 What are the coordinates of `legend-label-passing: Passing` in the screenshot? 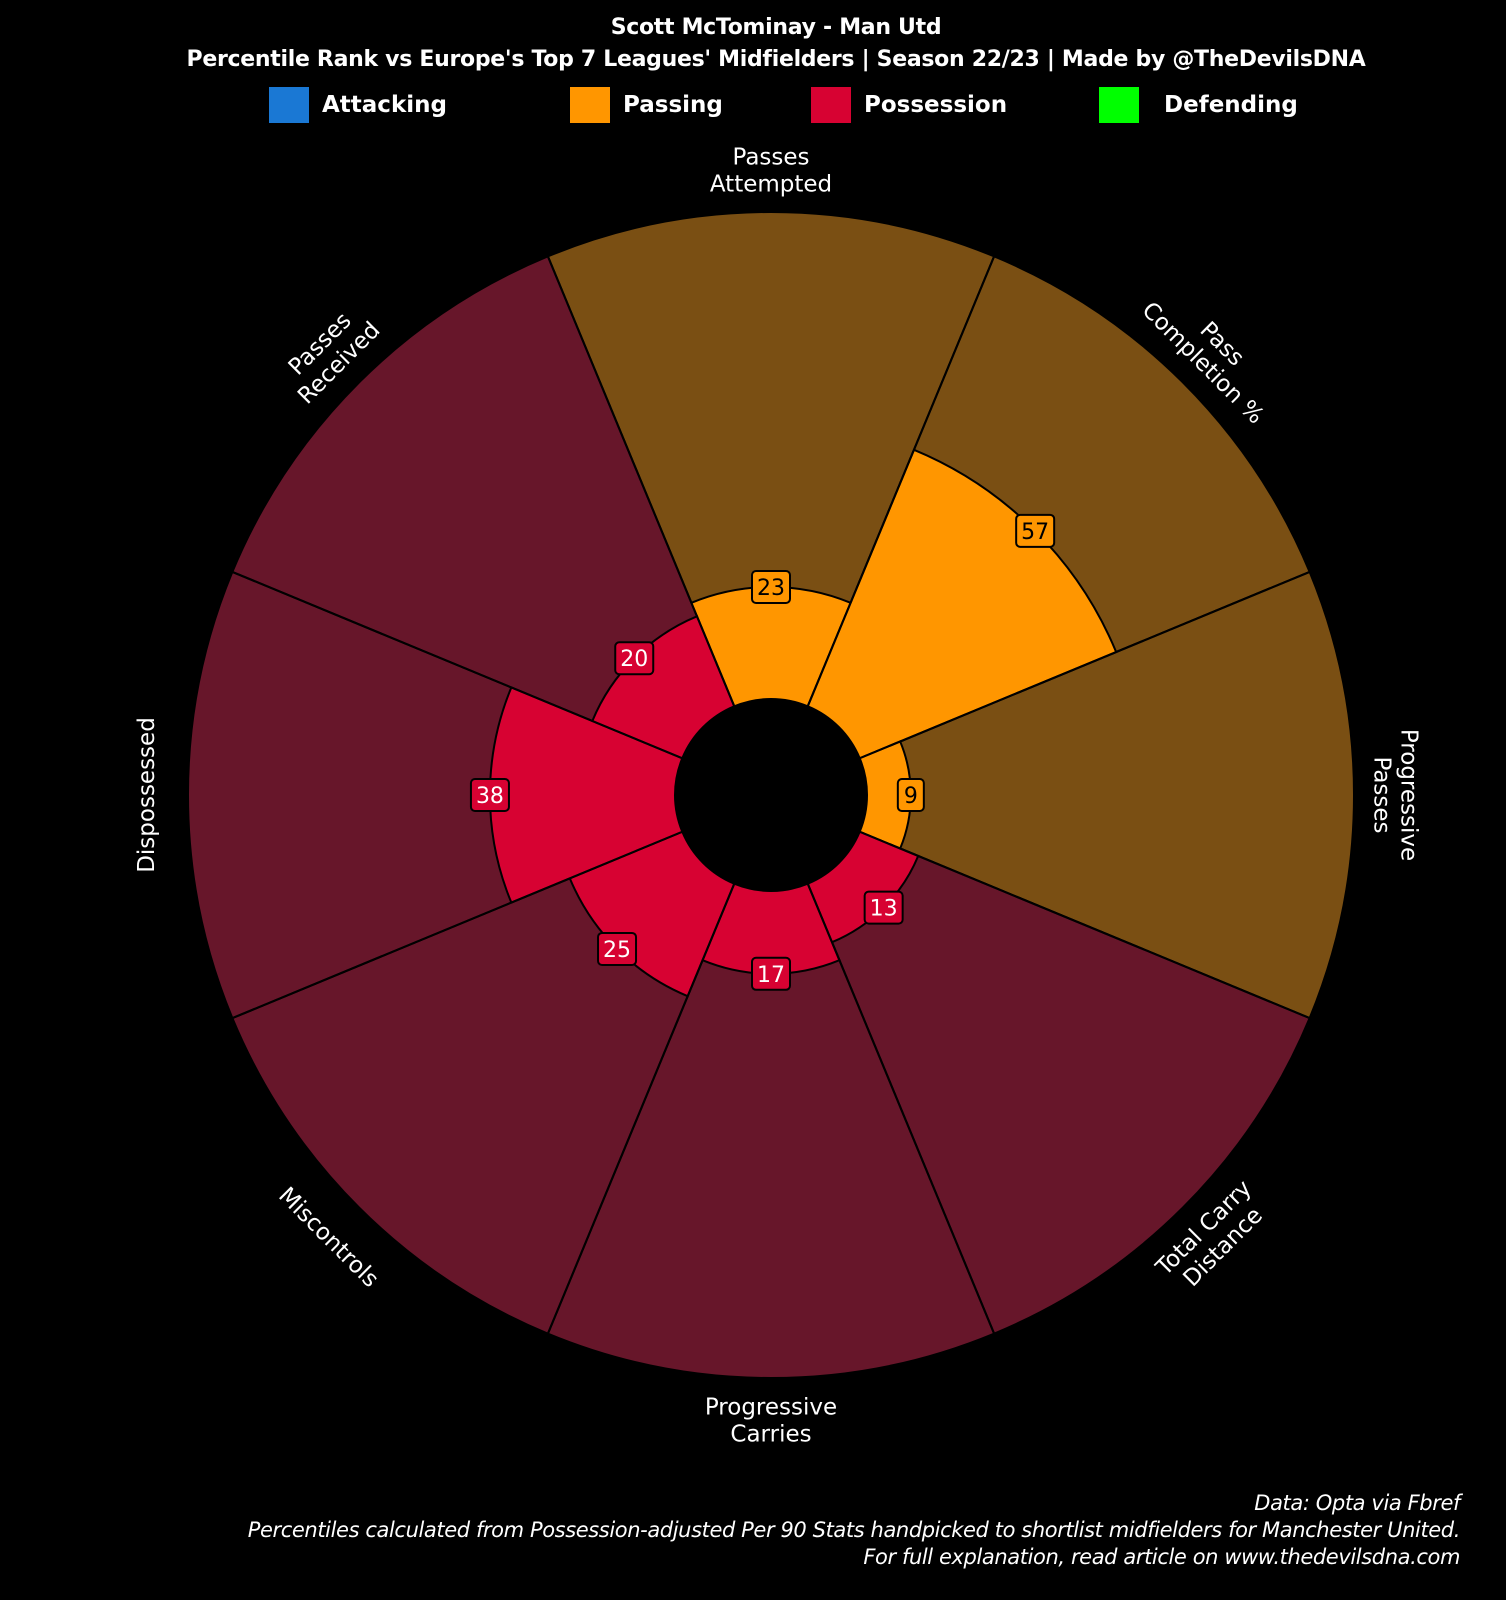 It's located at (673, 105).